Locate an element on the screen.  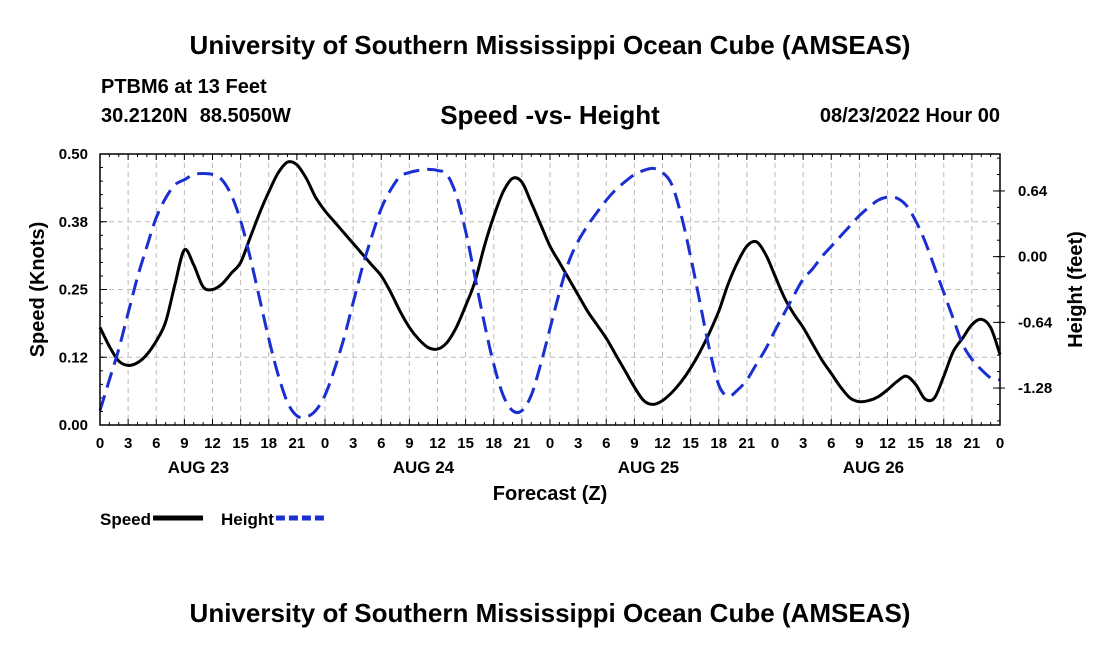
x-day-label: AUG 23 is located at coordinates (198, 467).